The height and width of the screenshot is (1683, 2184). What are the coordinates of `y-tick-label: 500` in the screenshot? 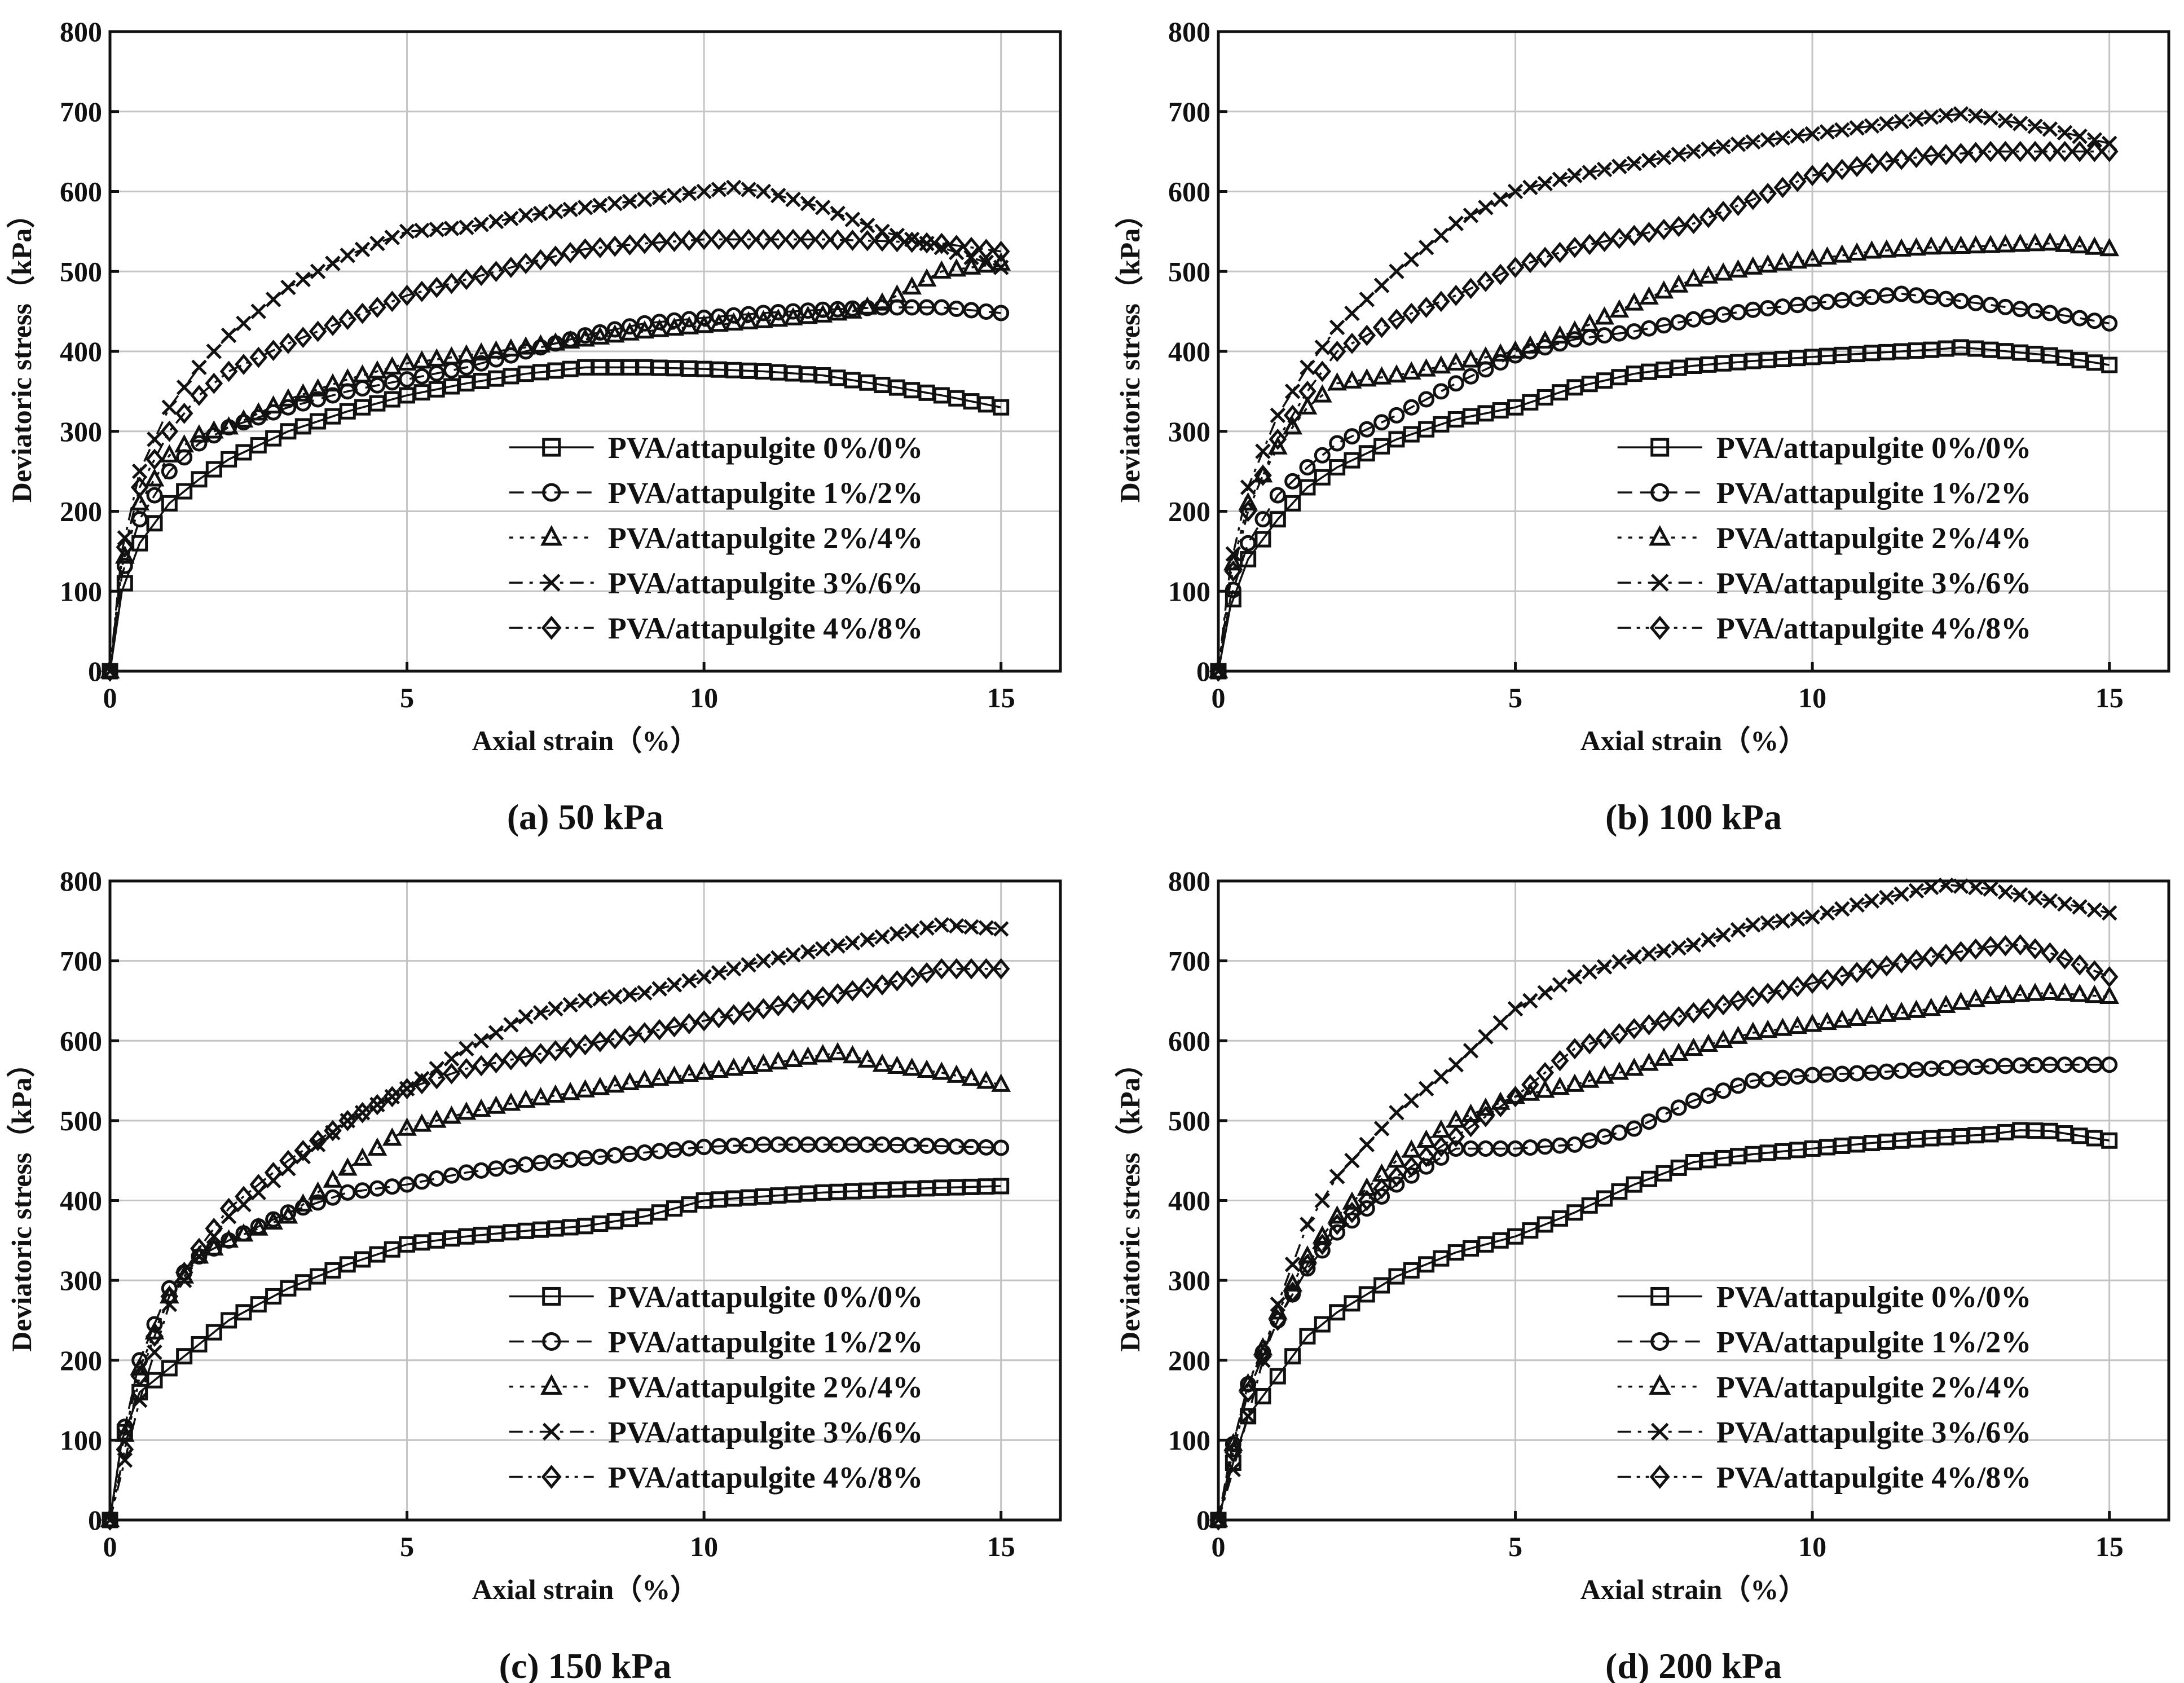 It's located at (1189, 1120).